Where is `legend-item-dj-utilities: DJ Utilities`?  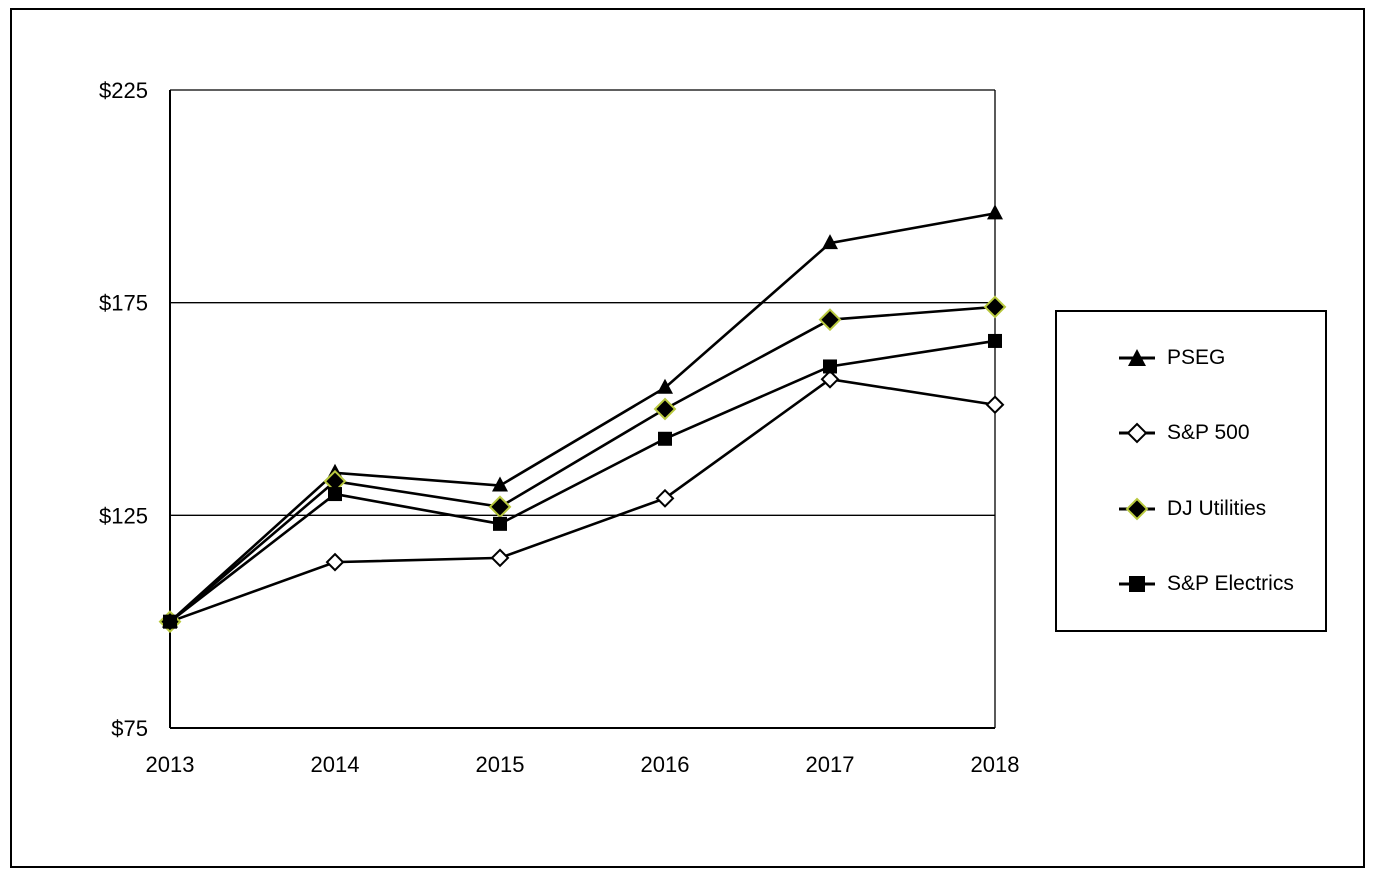
legend-item-dj-utilities: DJ Utilities is located at coordinates (1221, 509).